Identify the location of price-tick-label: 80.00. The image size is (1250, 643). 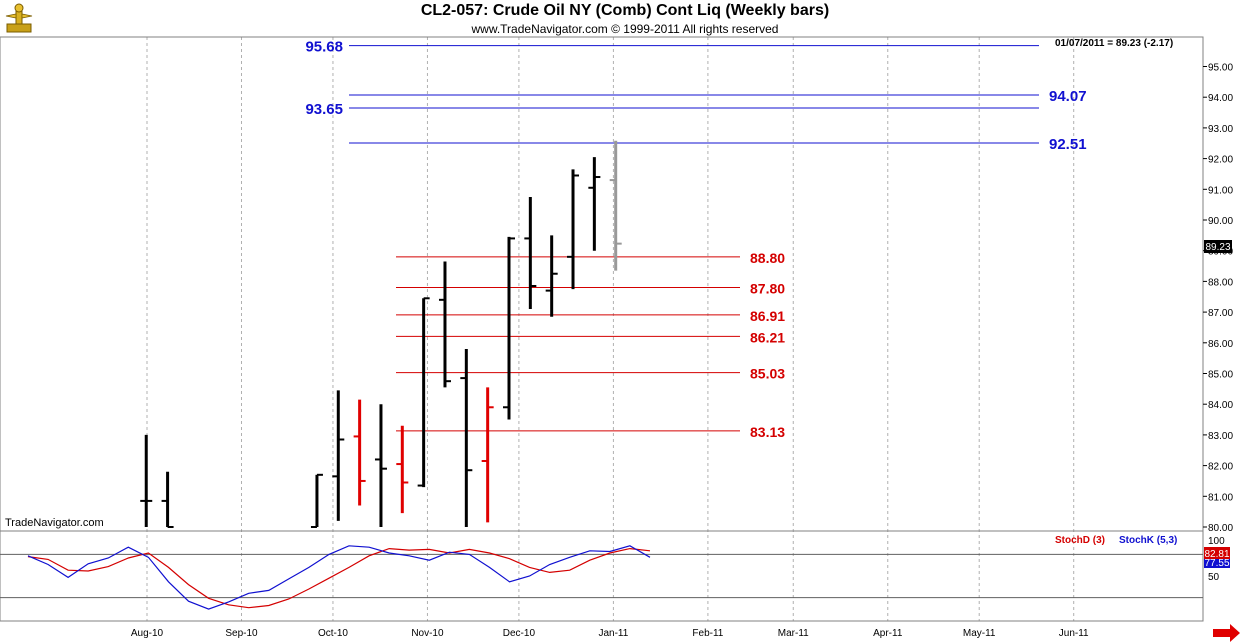
(1220, 528).